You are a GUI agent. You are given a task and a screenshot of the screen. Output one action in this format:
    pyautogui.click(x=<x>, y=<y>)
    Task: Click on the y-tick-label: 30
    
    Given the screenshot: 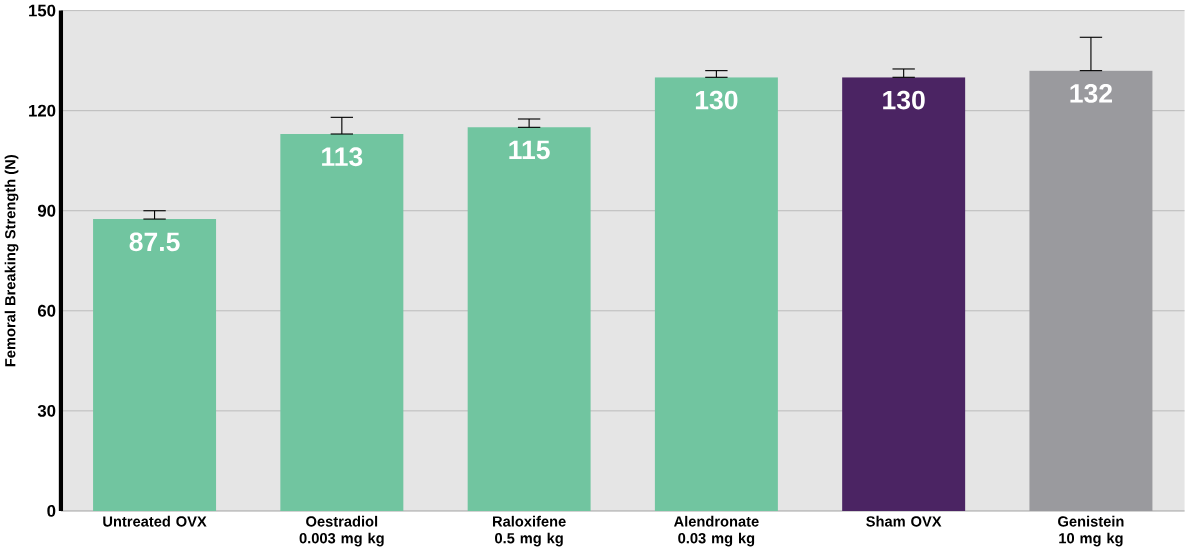 What is the action you would take?
    pyautogui.click(x=46, y=410)
    